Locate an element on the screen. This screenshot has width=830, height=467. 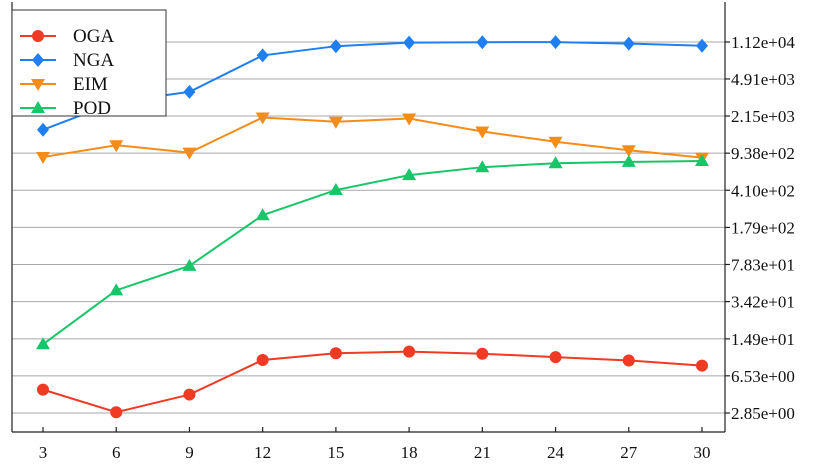
legend-label: POD is located at coordinates (92, 108).